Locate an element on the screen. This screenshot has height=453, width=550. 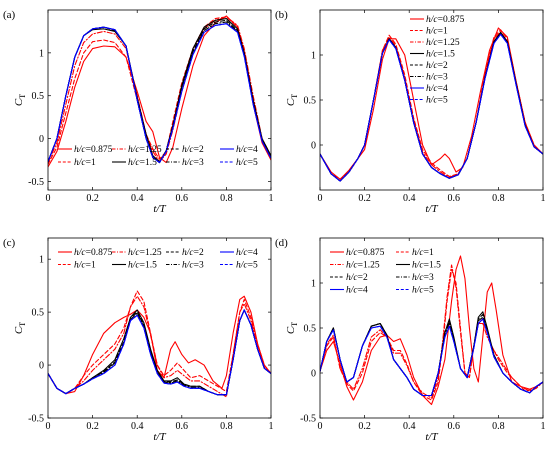
panel-label: (c) is located at coordinates (9, 243).